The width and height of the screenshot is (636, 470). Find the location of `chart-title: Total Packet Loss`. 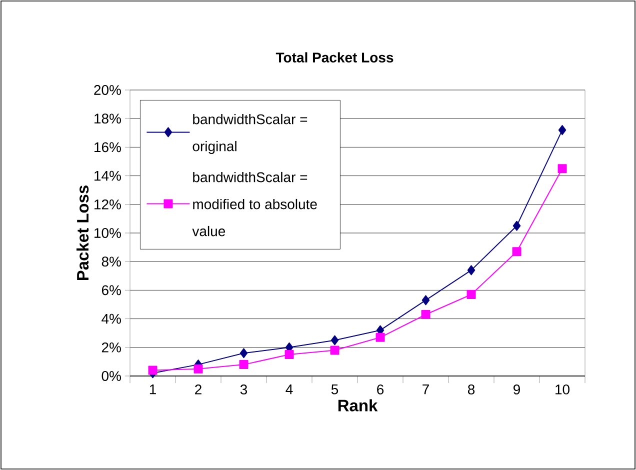

chart-title: Total Packet Loss is located at coordinates (335, 57).